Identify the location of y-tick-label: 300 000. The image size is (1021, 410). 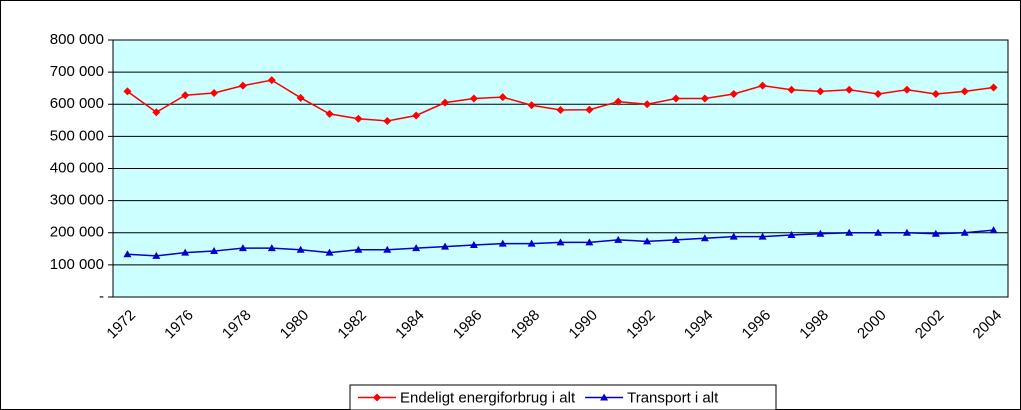
(77, 200).